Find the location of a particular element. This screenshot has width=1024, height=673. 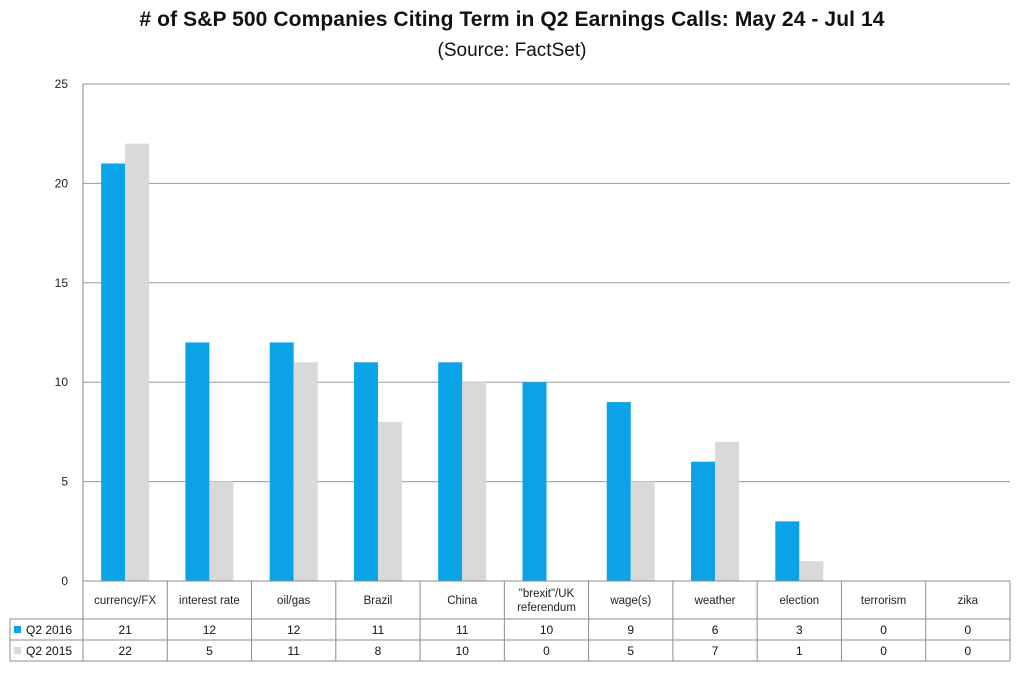

y-tick-label: 5 is located at coordinates (64, 482).